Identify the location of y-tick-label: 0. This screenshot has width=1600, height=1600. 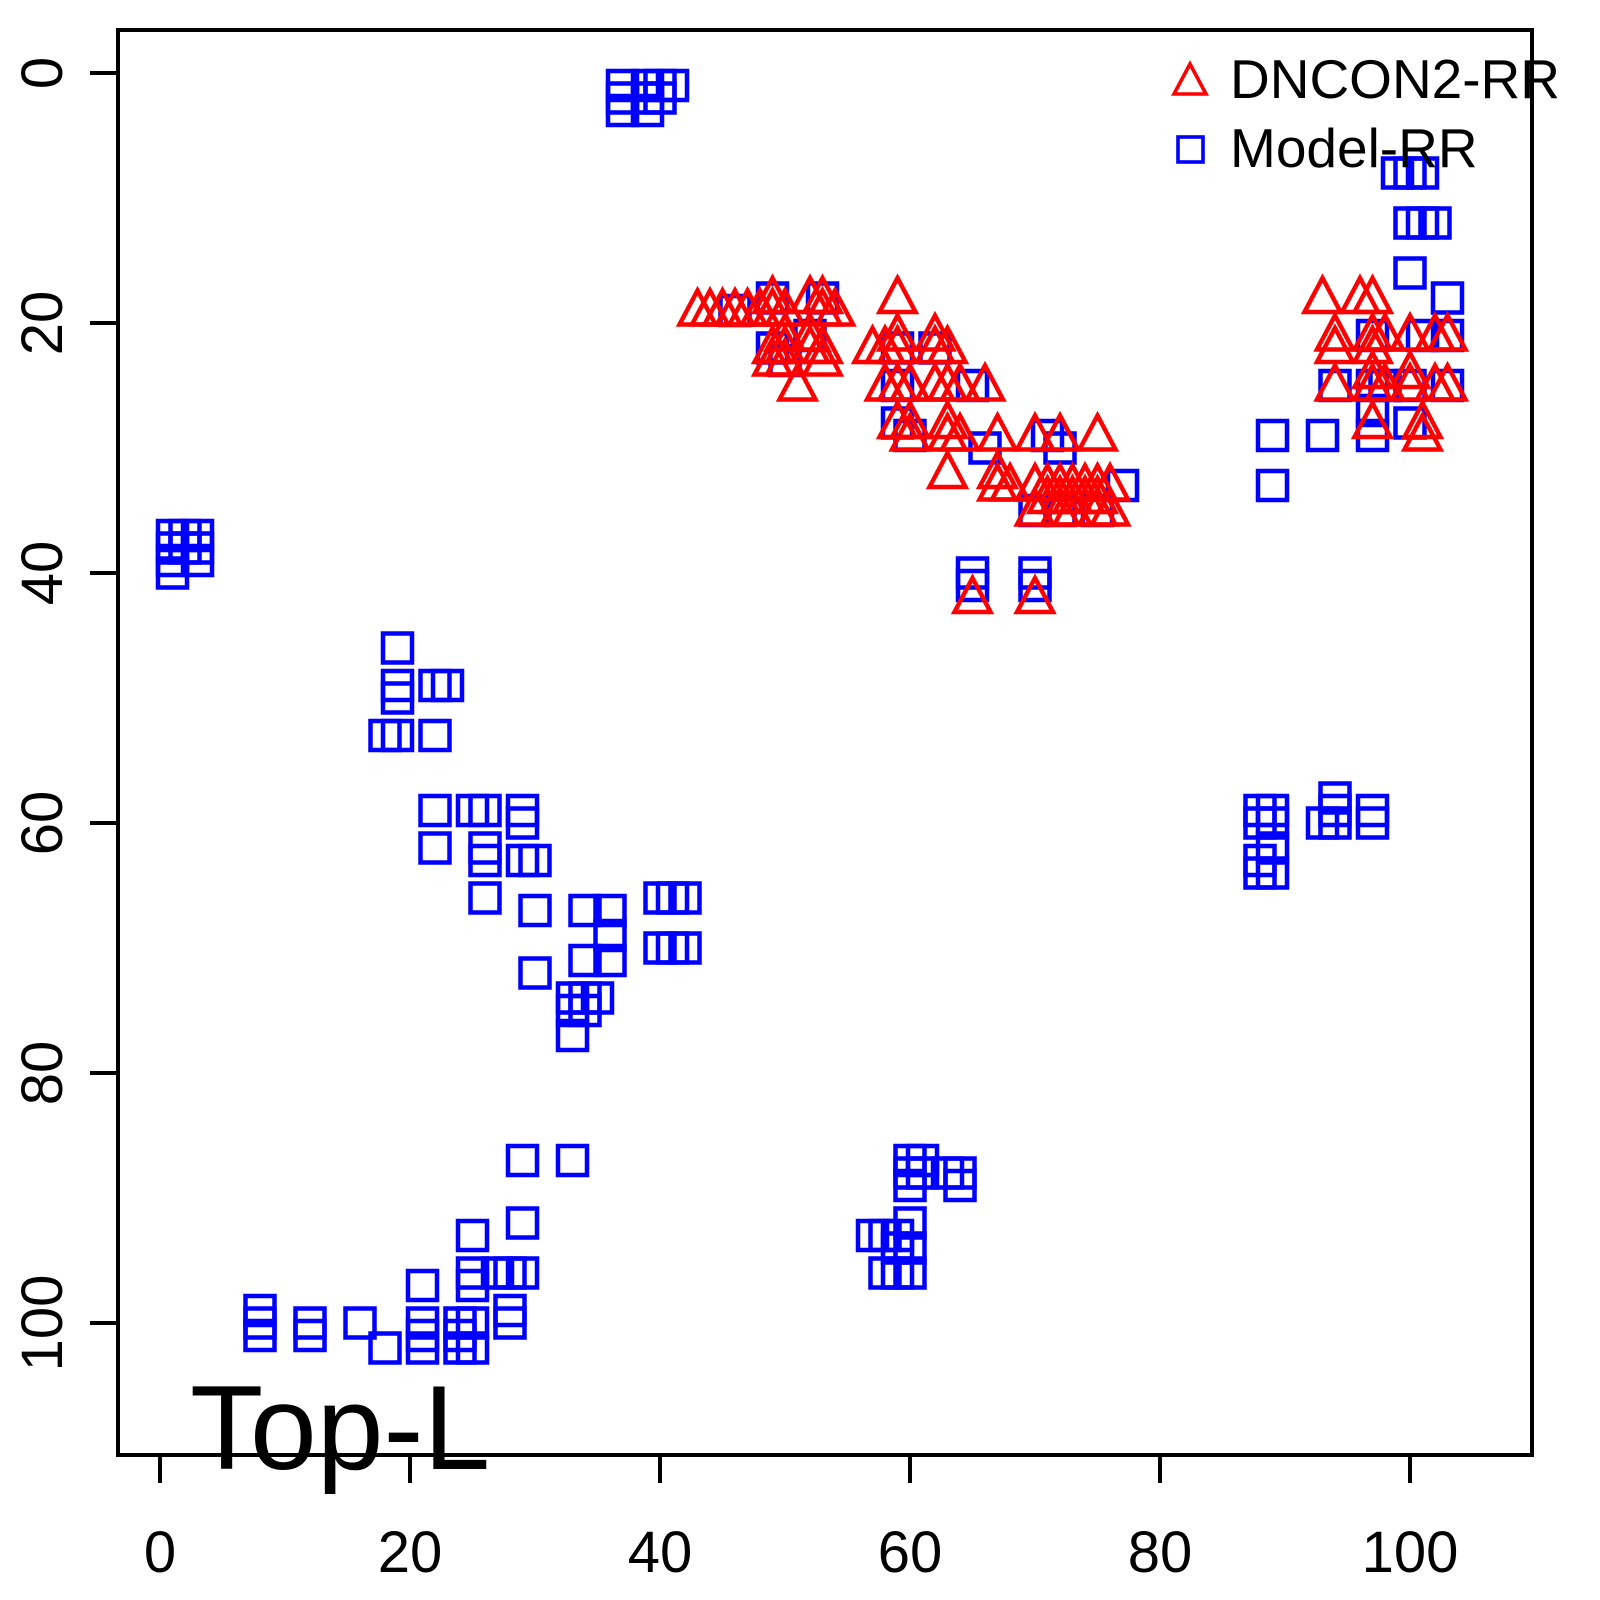
(42, 73).